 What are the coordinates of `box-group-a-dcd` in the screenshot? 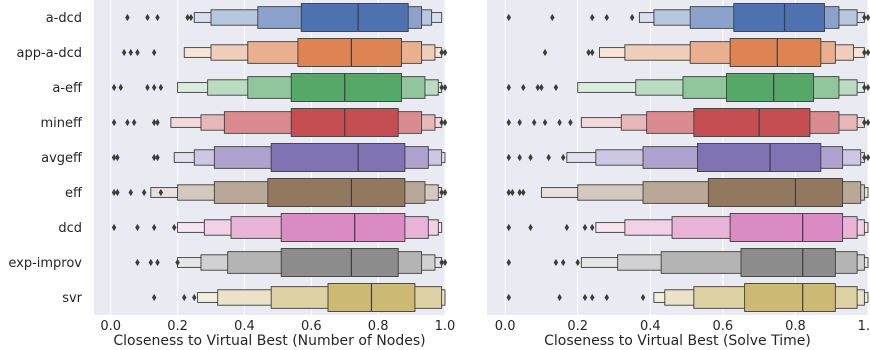 It's located at (284, 17).